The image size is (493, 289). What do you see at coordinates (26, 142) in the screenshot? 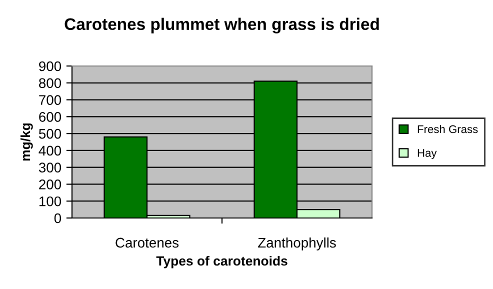
I see `y-axis-title: mg/kg` at bounding box center [26, 142].